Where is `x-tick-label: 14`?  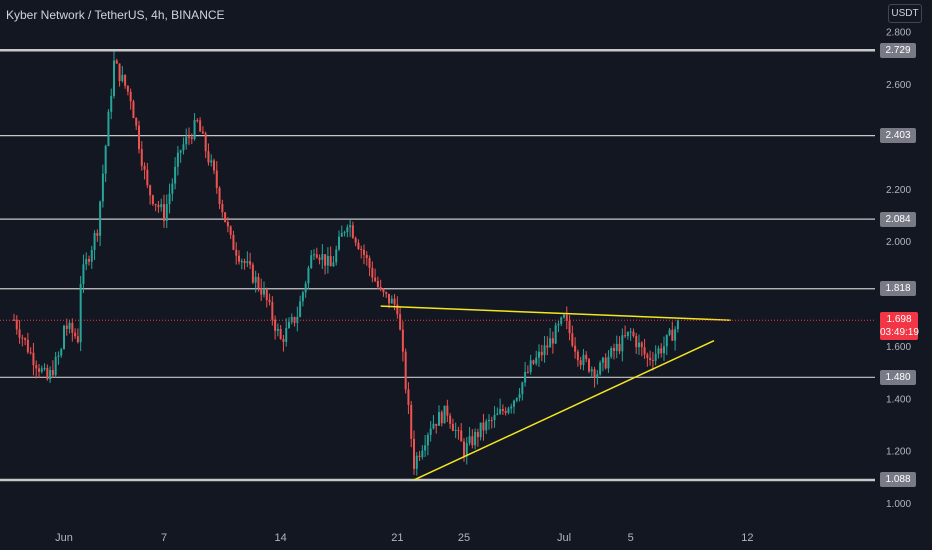 x-tick-label: 14 is located at coordinates (281, 538).